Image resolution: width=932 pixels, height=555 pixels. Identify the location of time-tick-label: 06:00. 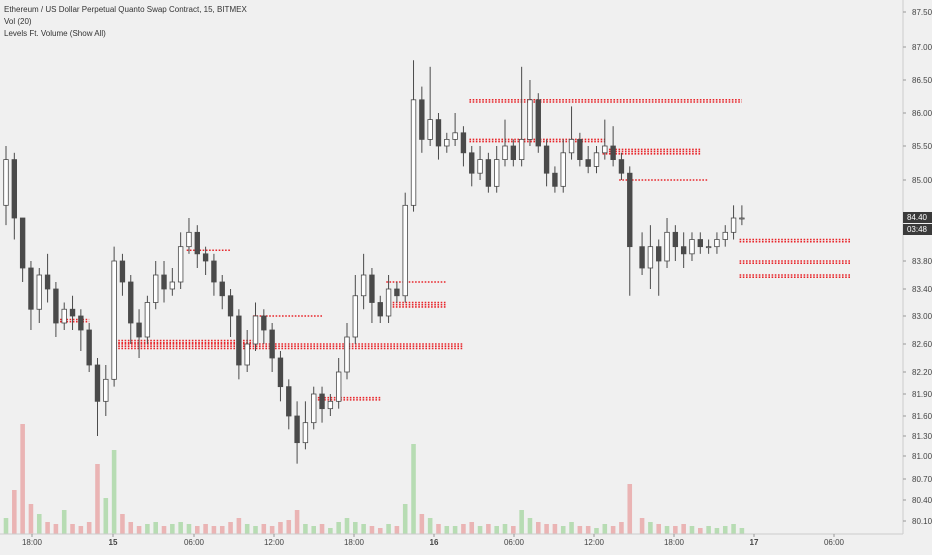
(194, 542).